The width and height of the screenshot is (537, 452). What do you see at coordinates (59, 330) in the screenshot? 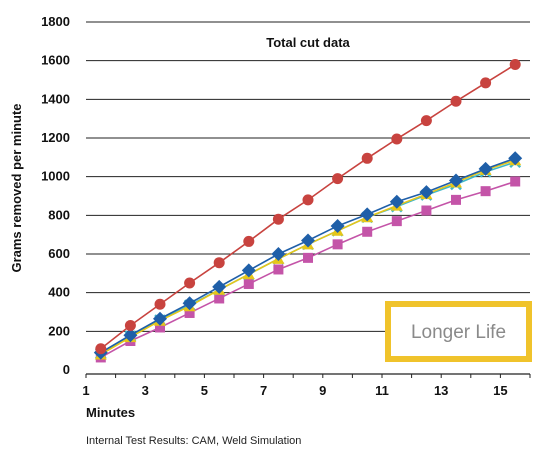
I see `y-tick-label: 200` at bounding box center [59, 330].